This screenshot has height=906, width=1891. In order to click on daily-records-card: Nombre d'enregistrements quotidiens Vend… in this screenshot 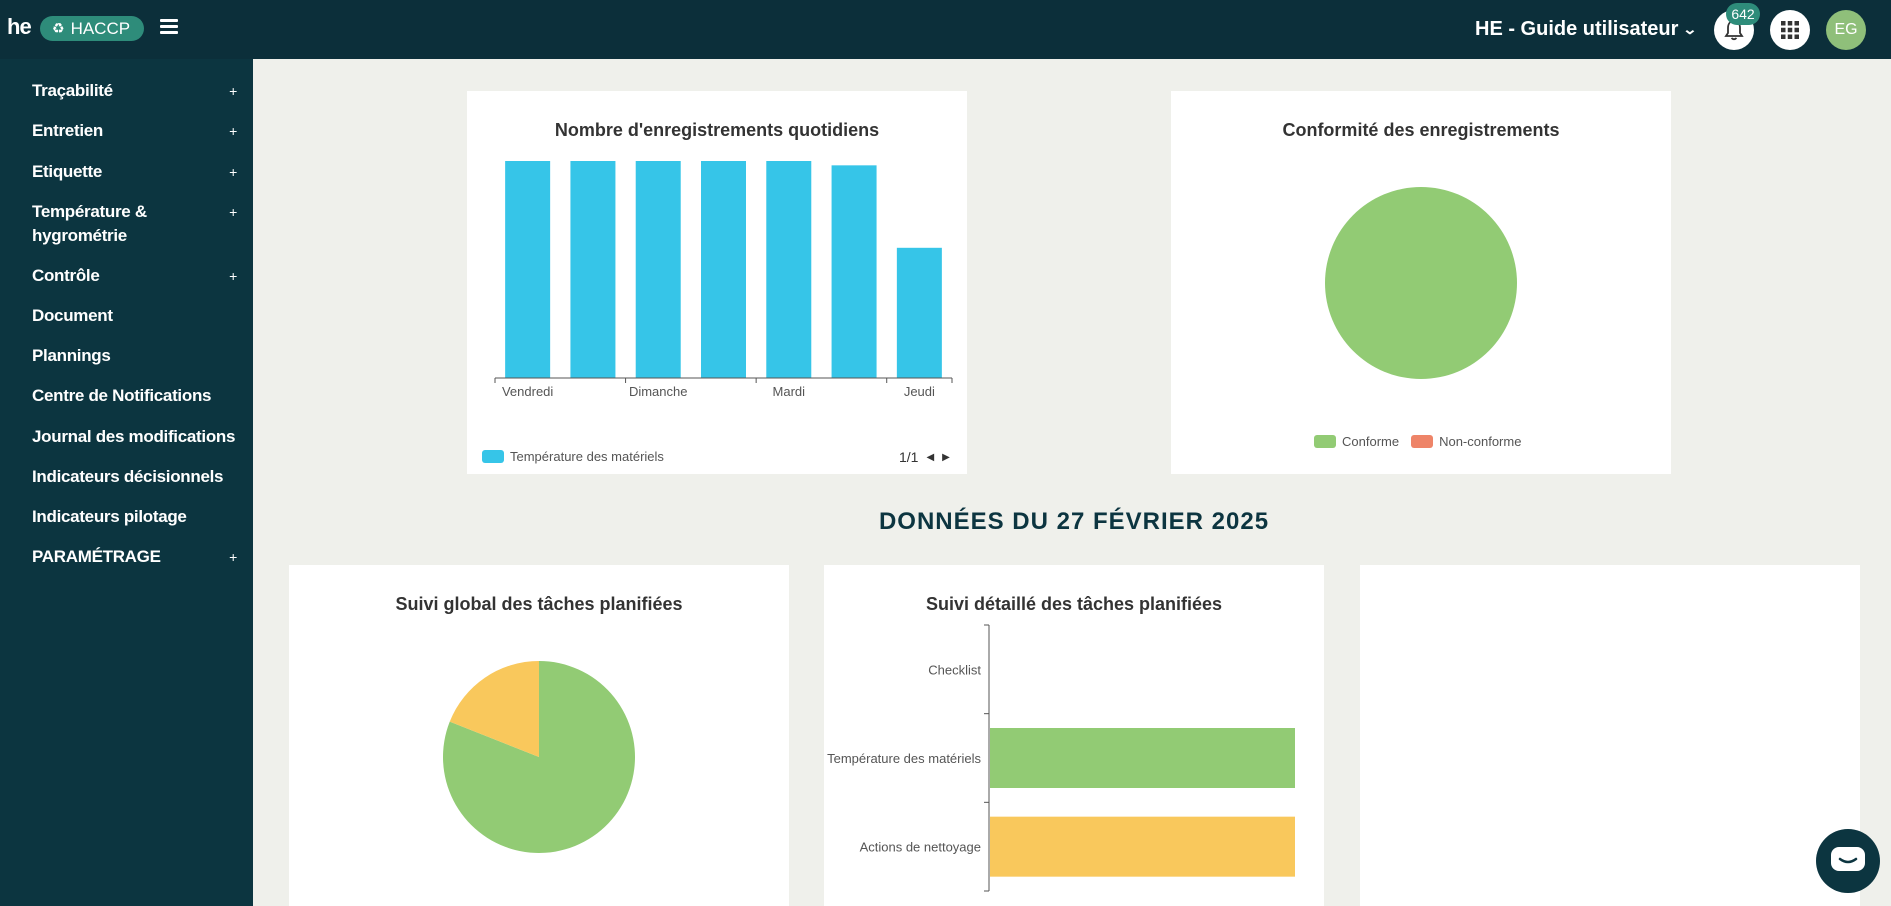, I will do `click(717, 282)`.